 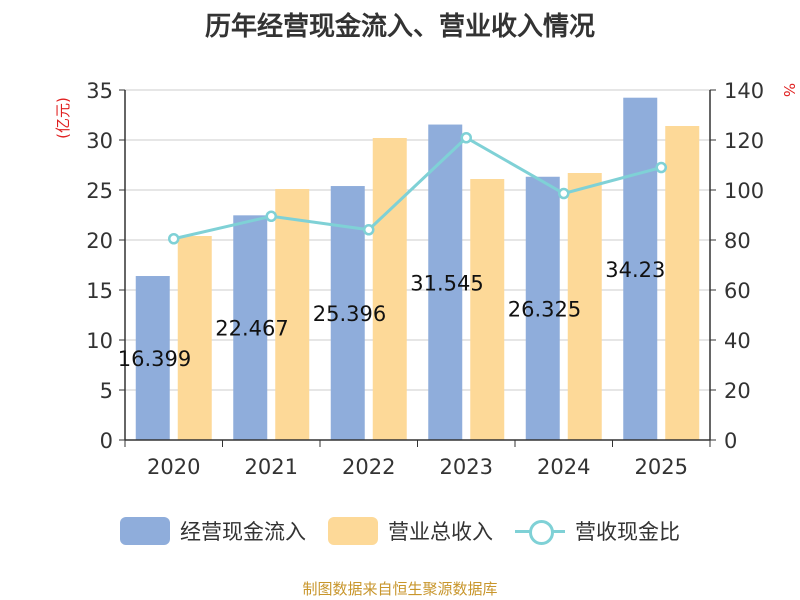 I want to click on bar-cash-2024, so click(x=542, y=308).